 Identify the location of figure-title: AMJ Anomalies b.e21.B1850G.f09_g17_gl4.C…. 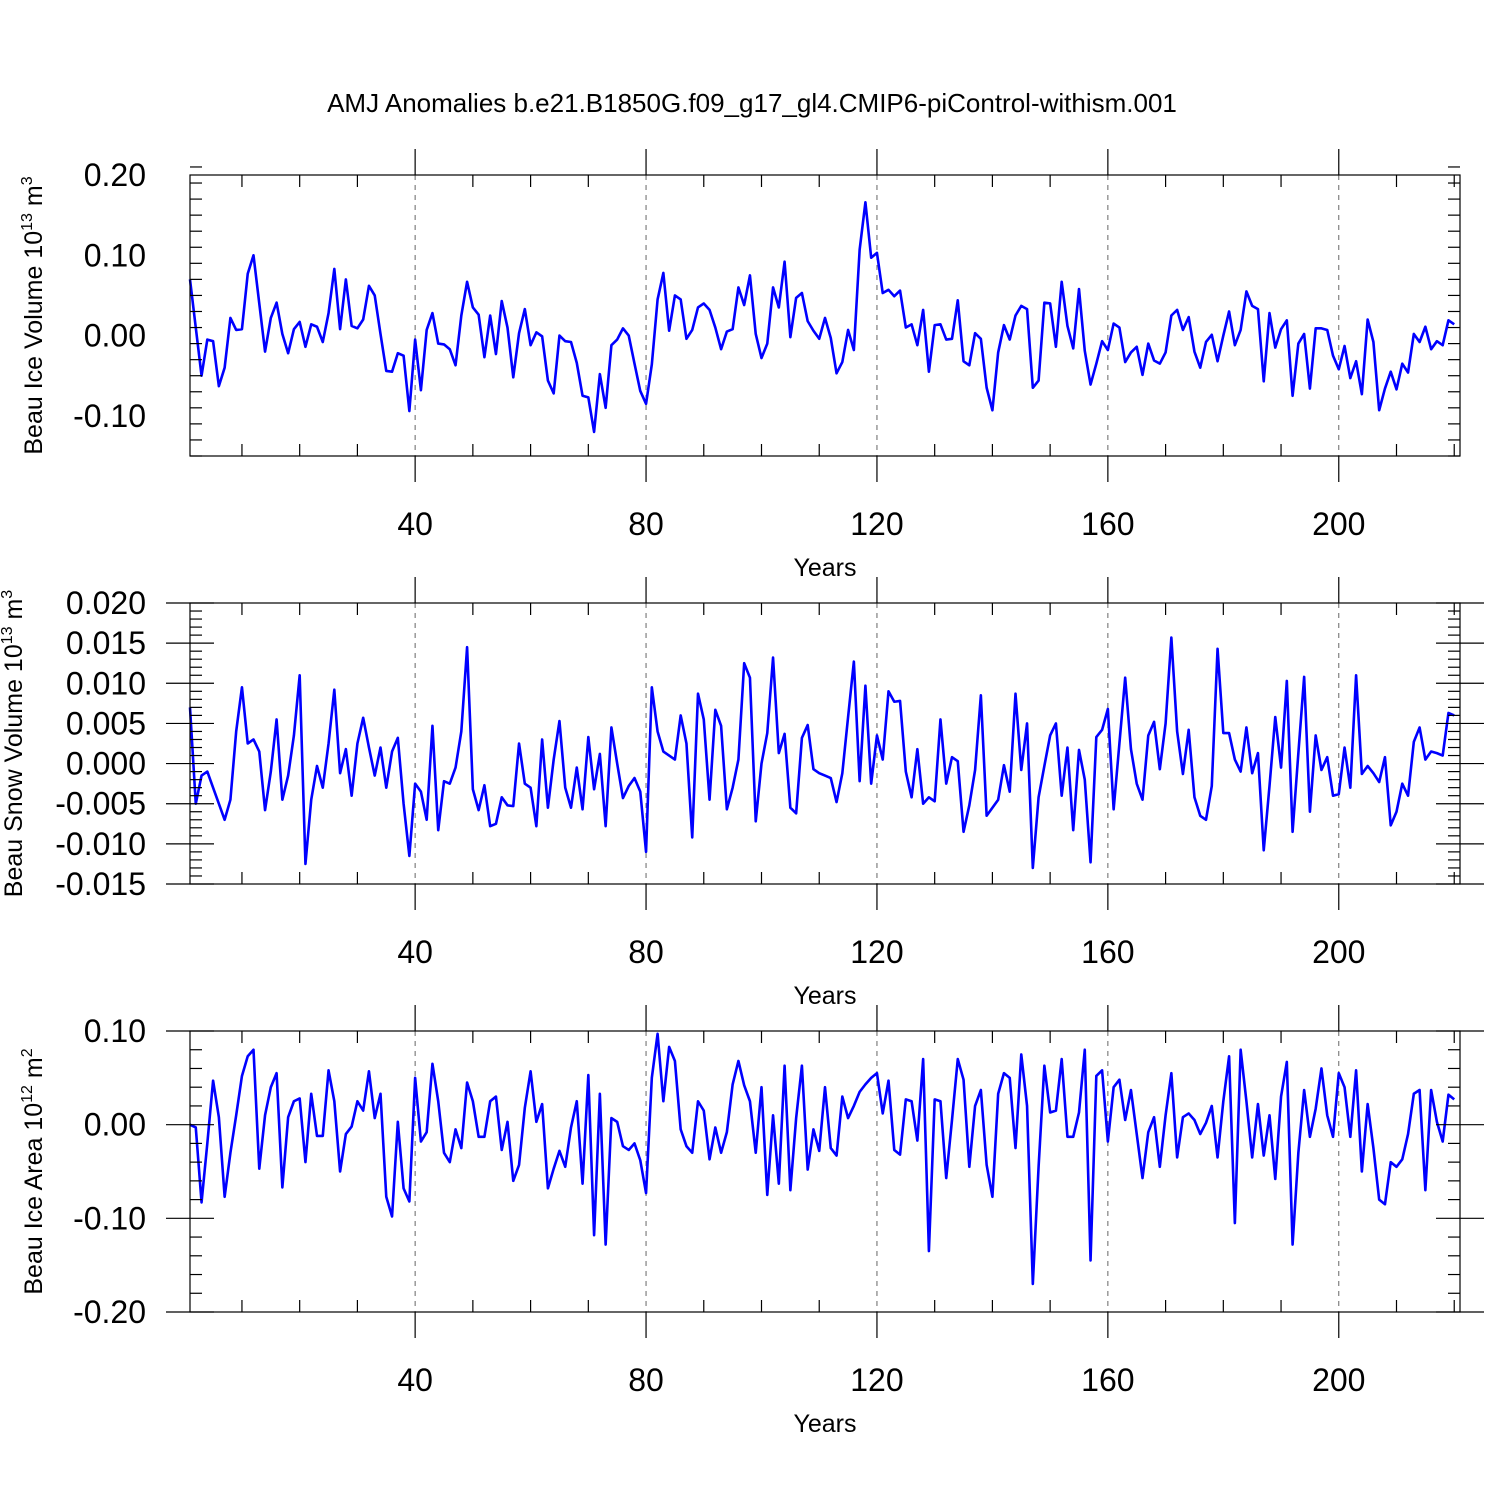
(752, 103).